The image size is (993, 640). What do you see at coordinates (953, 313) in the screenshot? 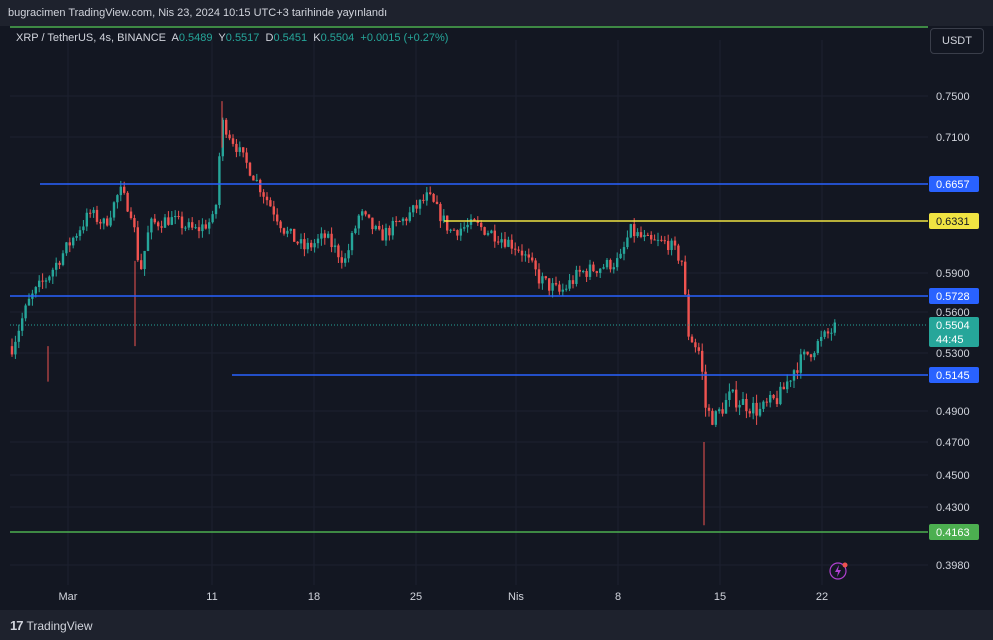
I see `price-tick-label: 0.5600` at bounding box center [953, 313].